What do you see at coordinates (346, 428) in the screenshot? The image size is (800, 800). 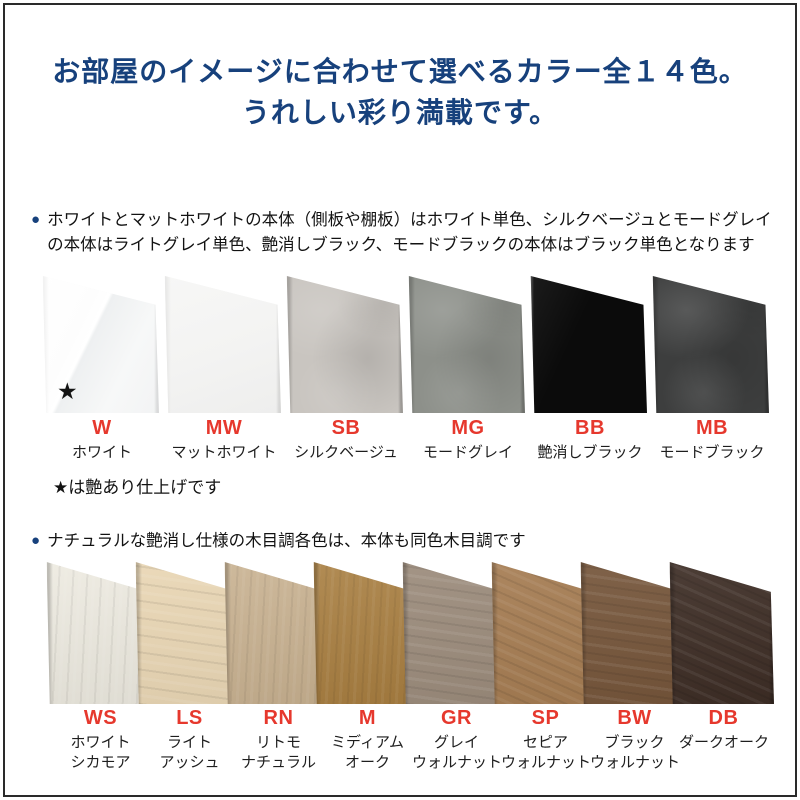 I see `swatch-code: SB` at bounding box center [346, 428].